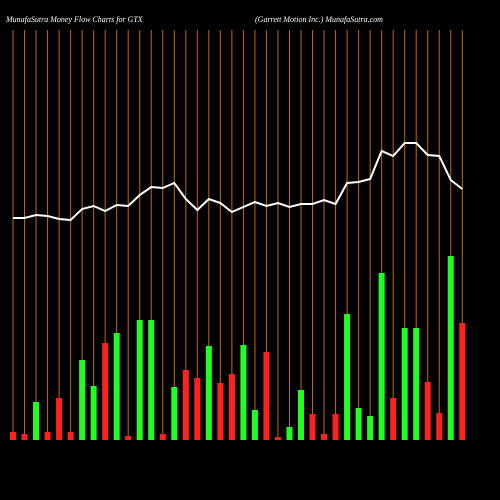  What do you see at coordinates (319, 19) in the screenshot?
I see `chart-subtitle: (Garrett Motion Inc.) MunafaSutra.com` at bounding box center [319, 19].